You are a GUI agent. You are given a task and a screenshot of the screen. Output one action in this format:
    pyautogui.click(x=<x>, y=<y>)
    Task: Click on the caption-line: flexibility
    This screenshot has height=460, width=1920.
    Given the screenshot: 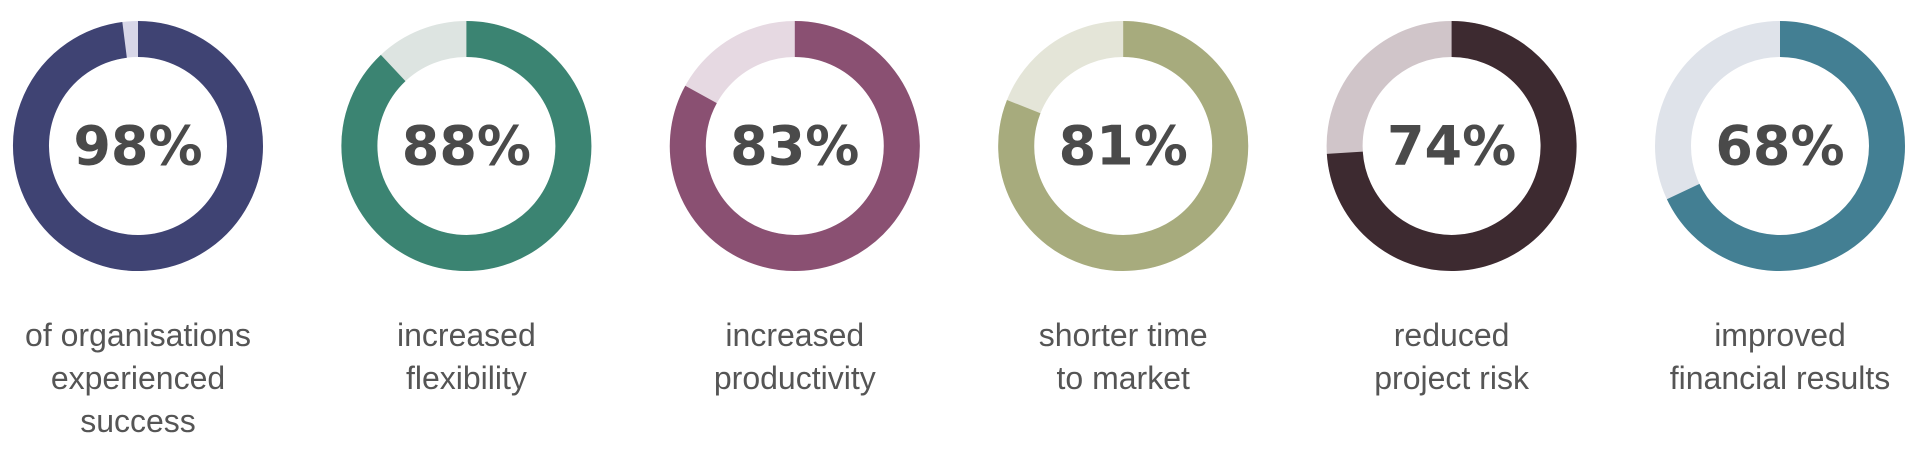 What is the action you would take?
    pyautogui.click(x=466, y=378)
    